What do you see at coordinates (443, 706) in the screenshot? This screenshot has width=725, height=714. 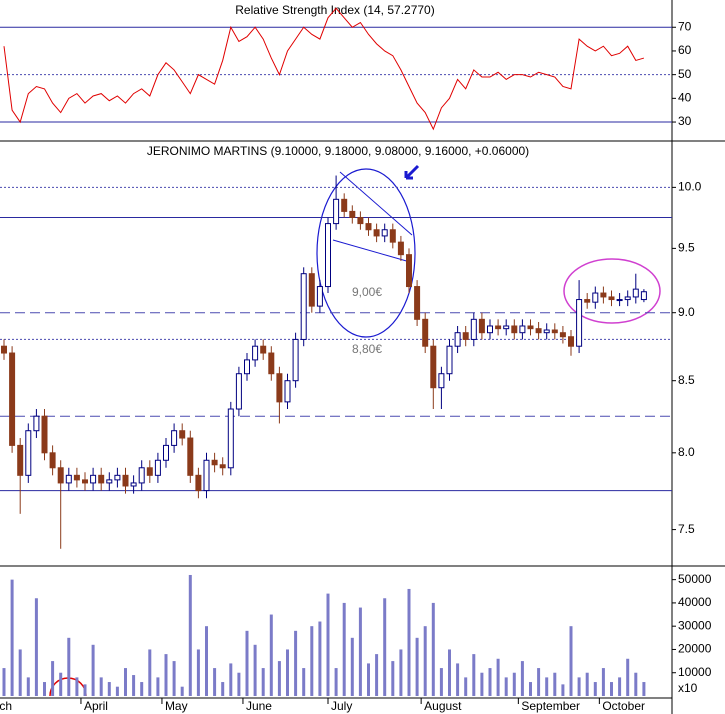 I see `x-tick-label: August` at bounding box center [443, 706].